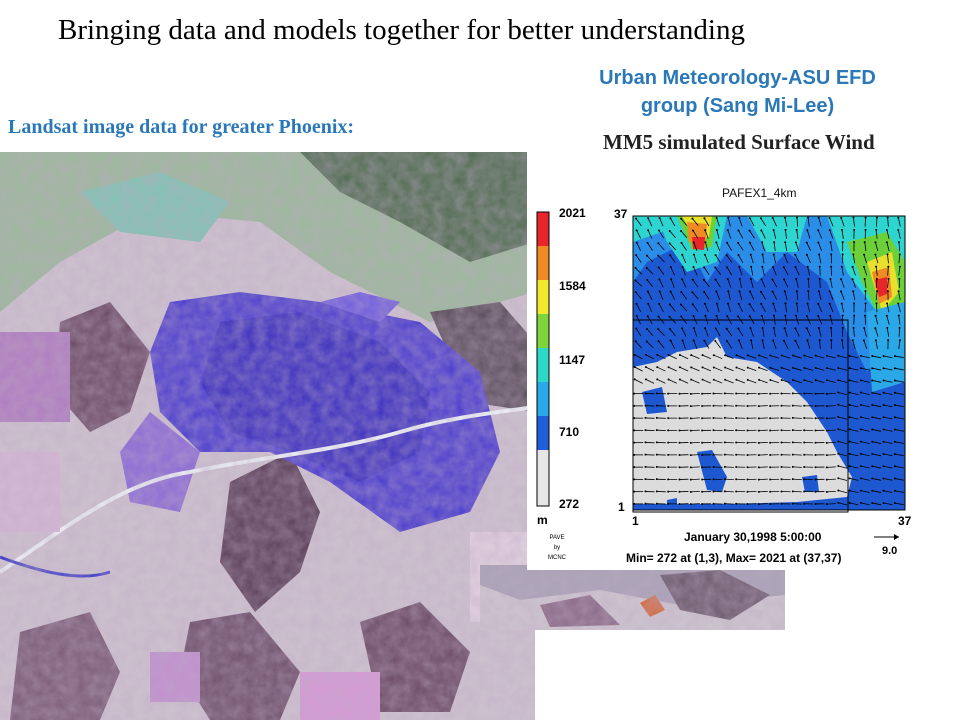 Image resolution: width=960 pixels, height=720 pixels. Describe the element at coordinates (542, 520) in the screenshot. I see `legend-unit: m` at that location.